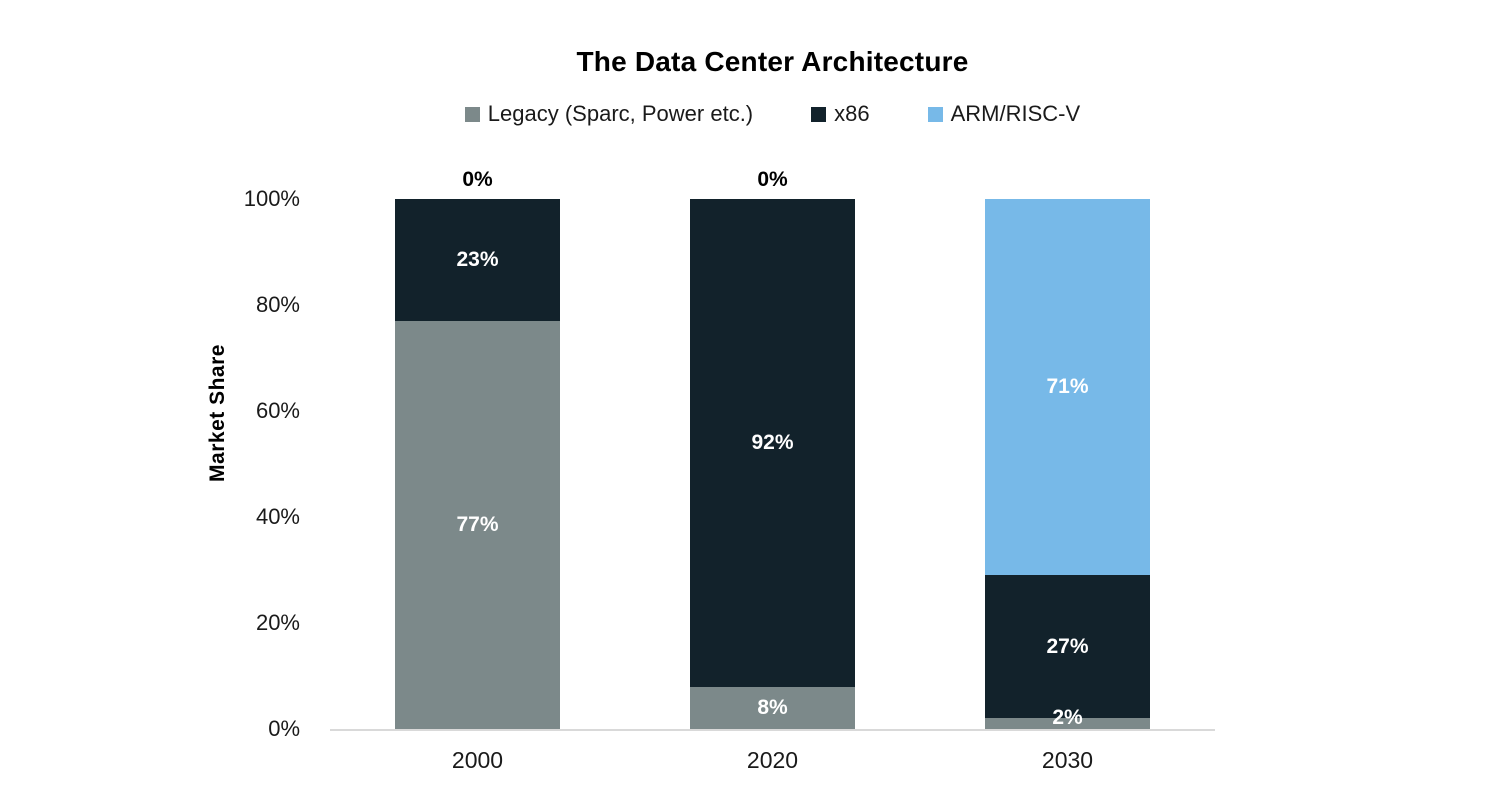 This screenshot has height=798, width=1500. I want to click on bar-column: 0% 92% 8% 2020, so click(772, 470).